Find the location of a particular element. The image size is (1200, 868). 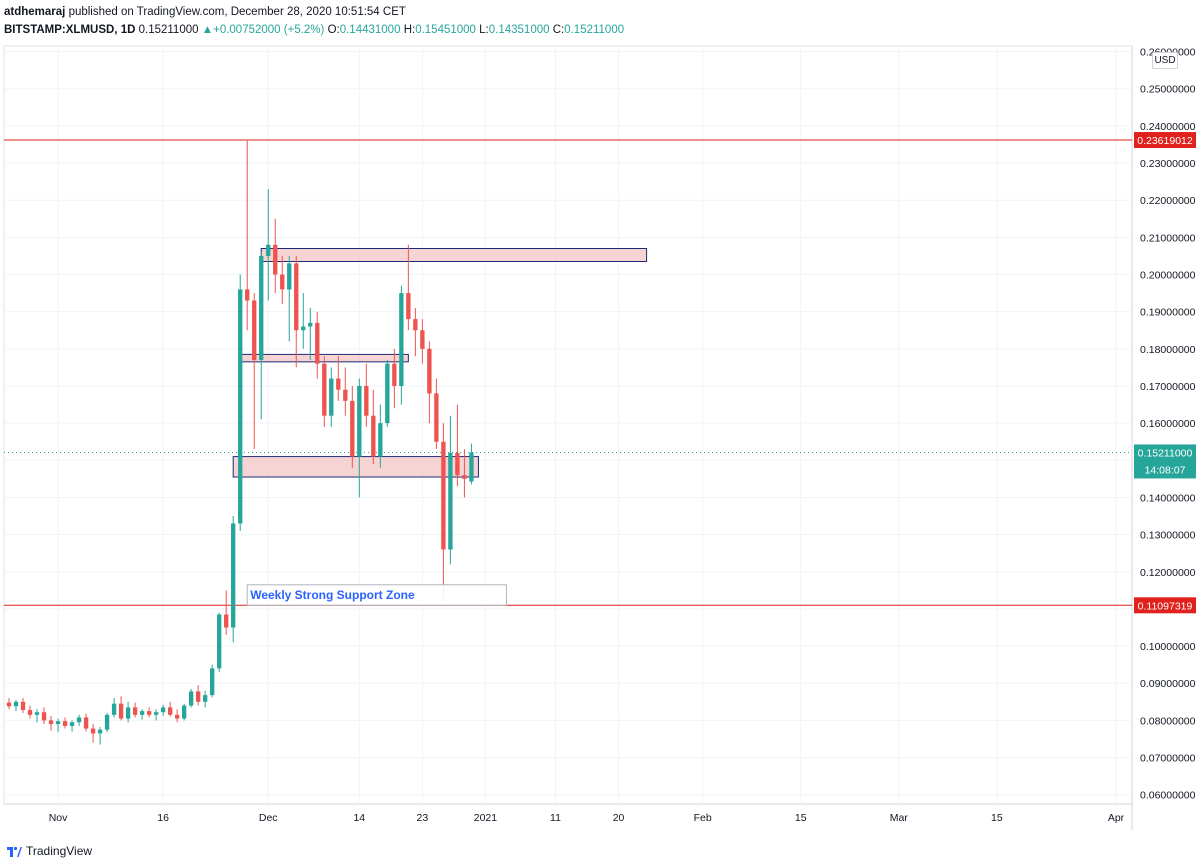

footer: TradingView is located at coordinates (49, 851).